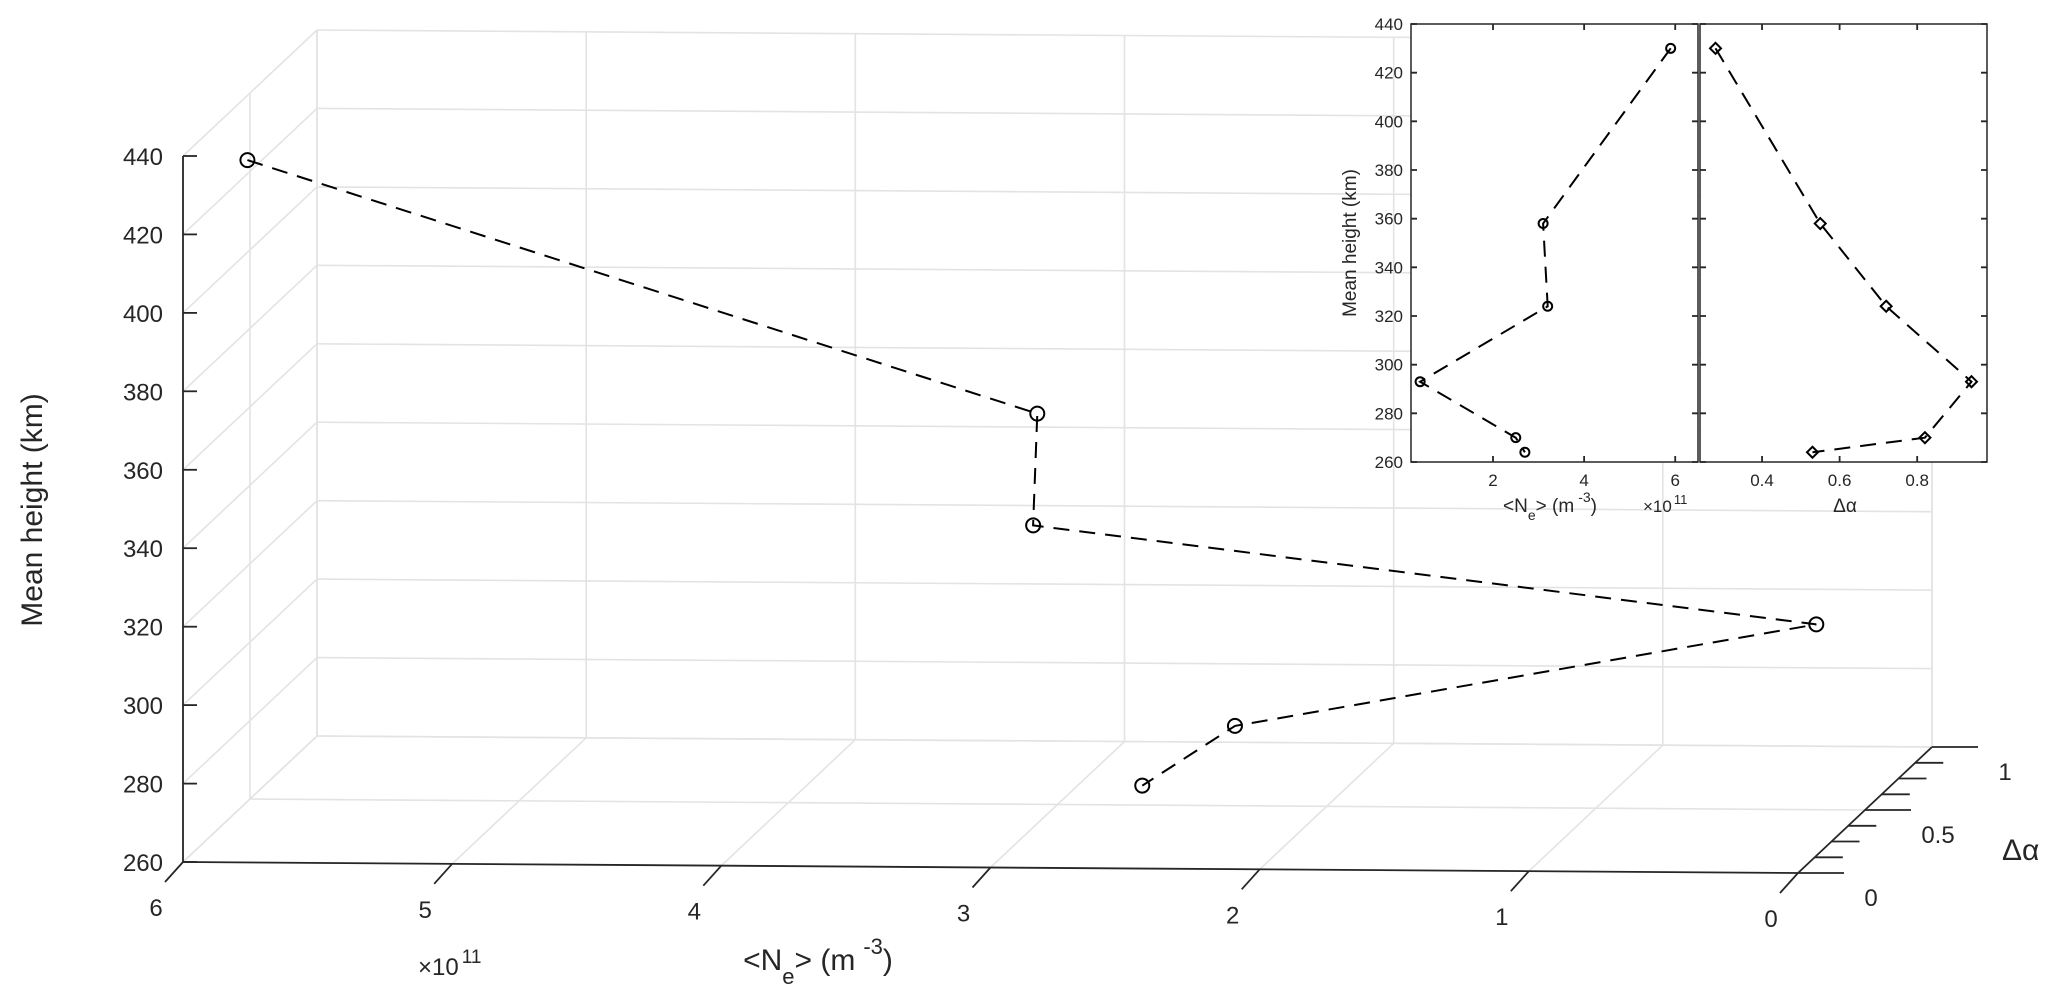 Image resolution: width=2067 pixels, height=1000 pixels. What do you see at coordinates (1845, 506) in the screenshot?
I see `inset-x-axis-label-delta-alpha: Δα` at bounding box center [1845, 506].